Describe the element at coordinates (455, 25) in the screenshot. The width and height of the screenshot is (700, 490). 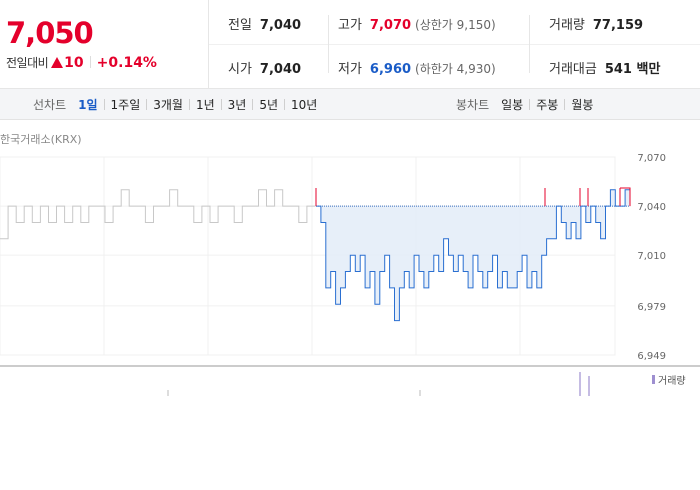
I see `upper-limit: (상한가 9,150)` at that location.